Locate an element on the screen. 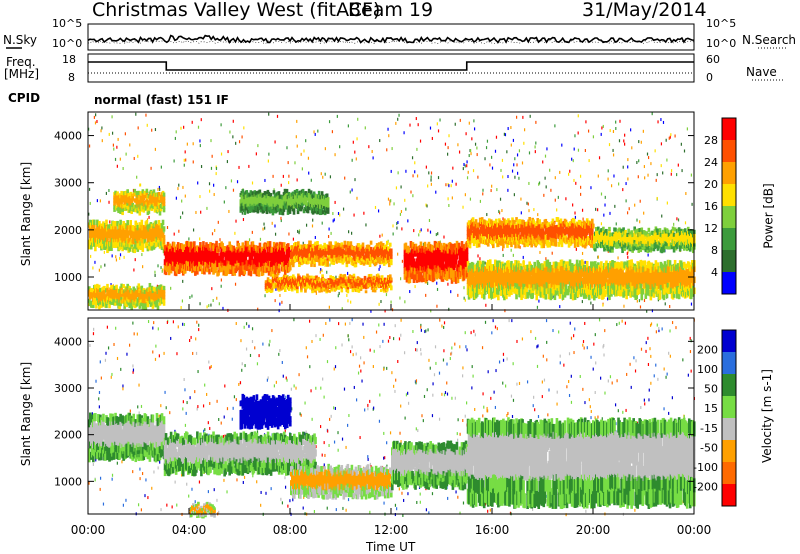  freq-tick-bottom: 8 is located at coordinates (71, 77).